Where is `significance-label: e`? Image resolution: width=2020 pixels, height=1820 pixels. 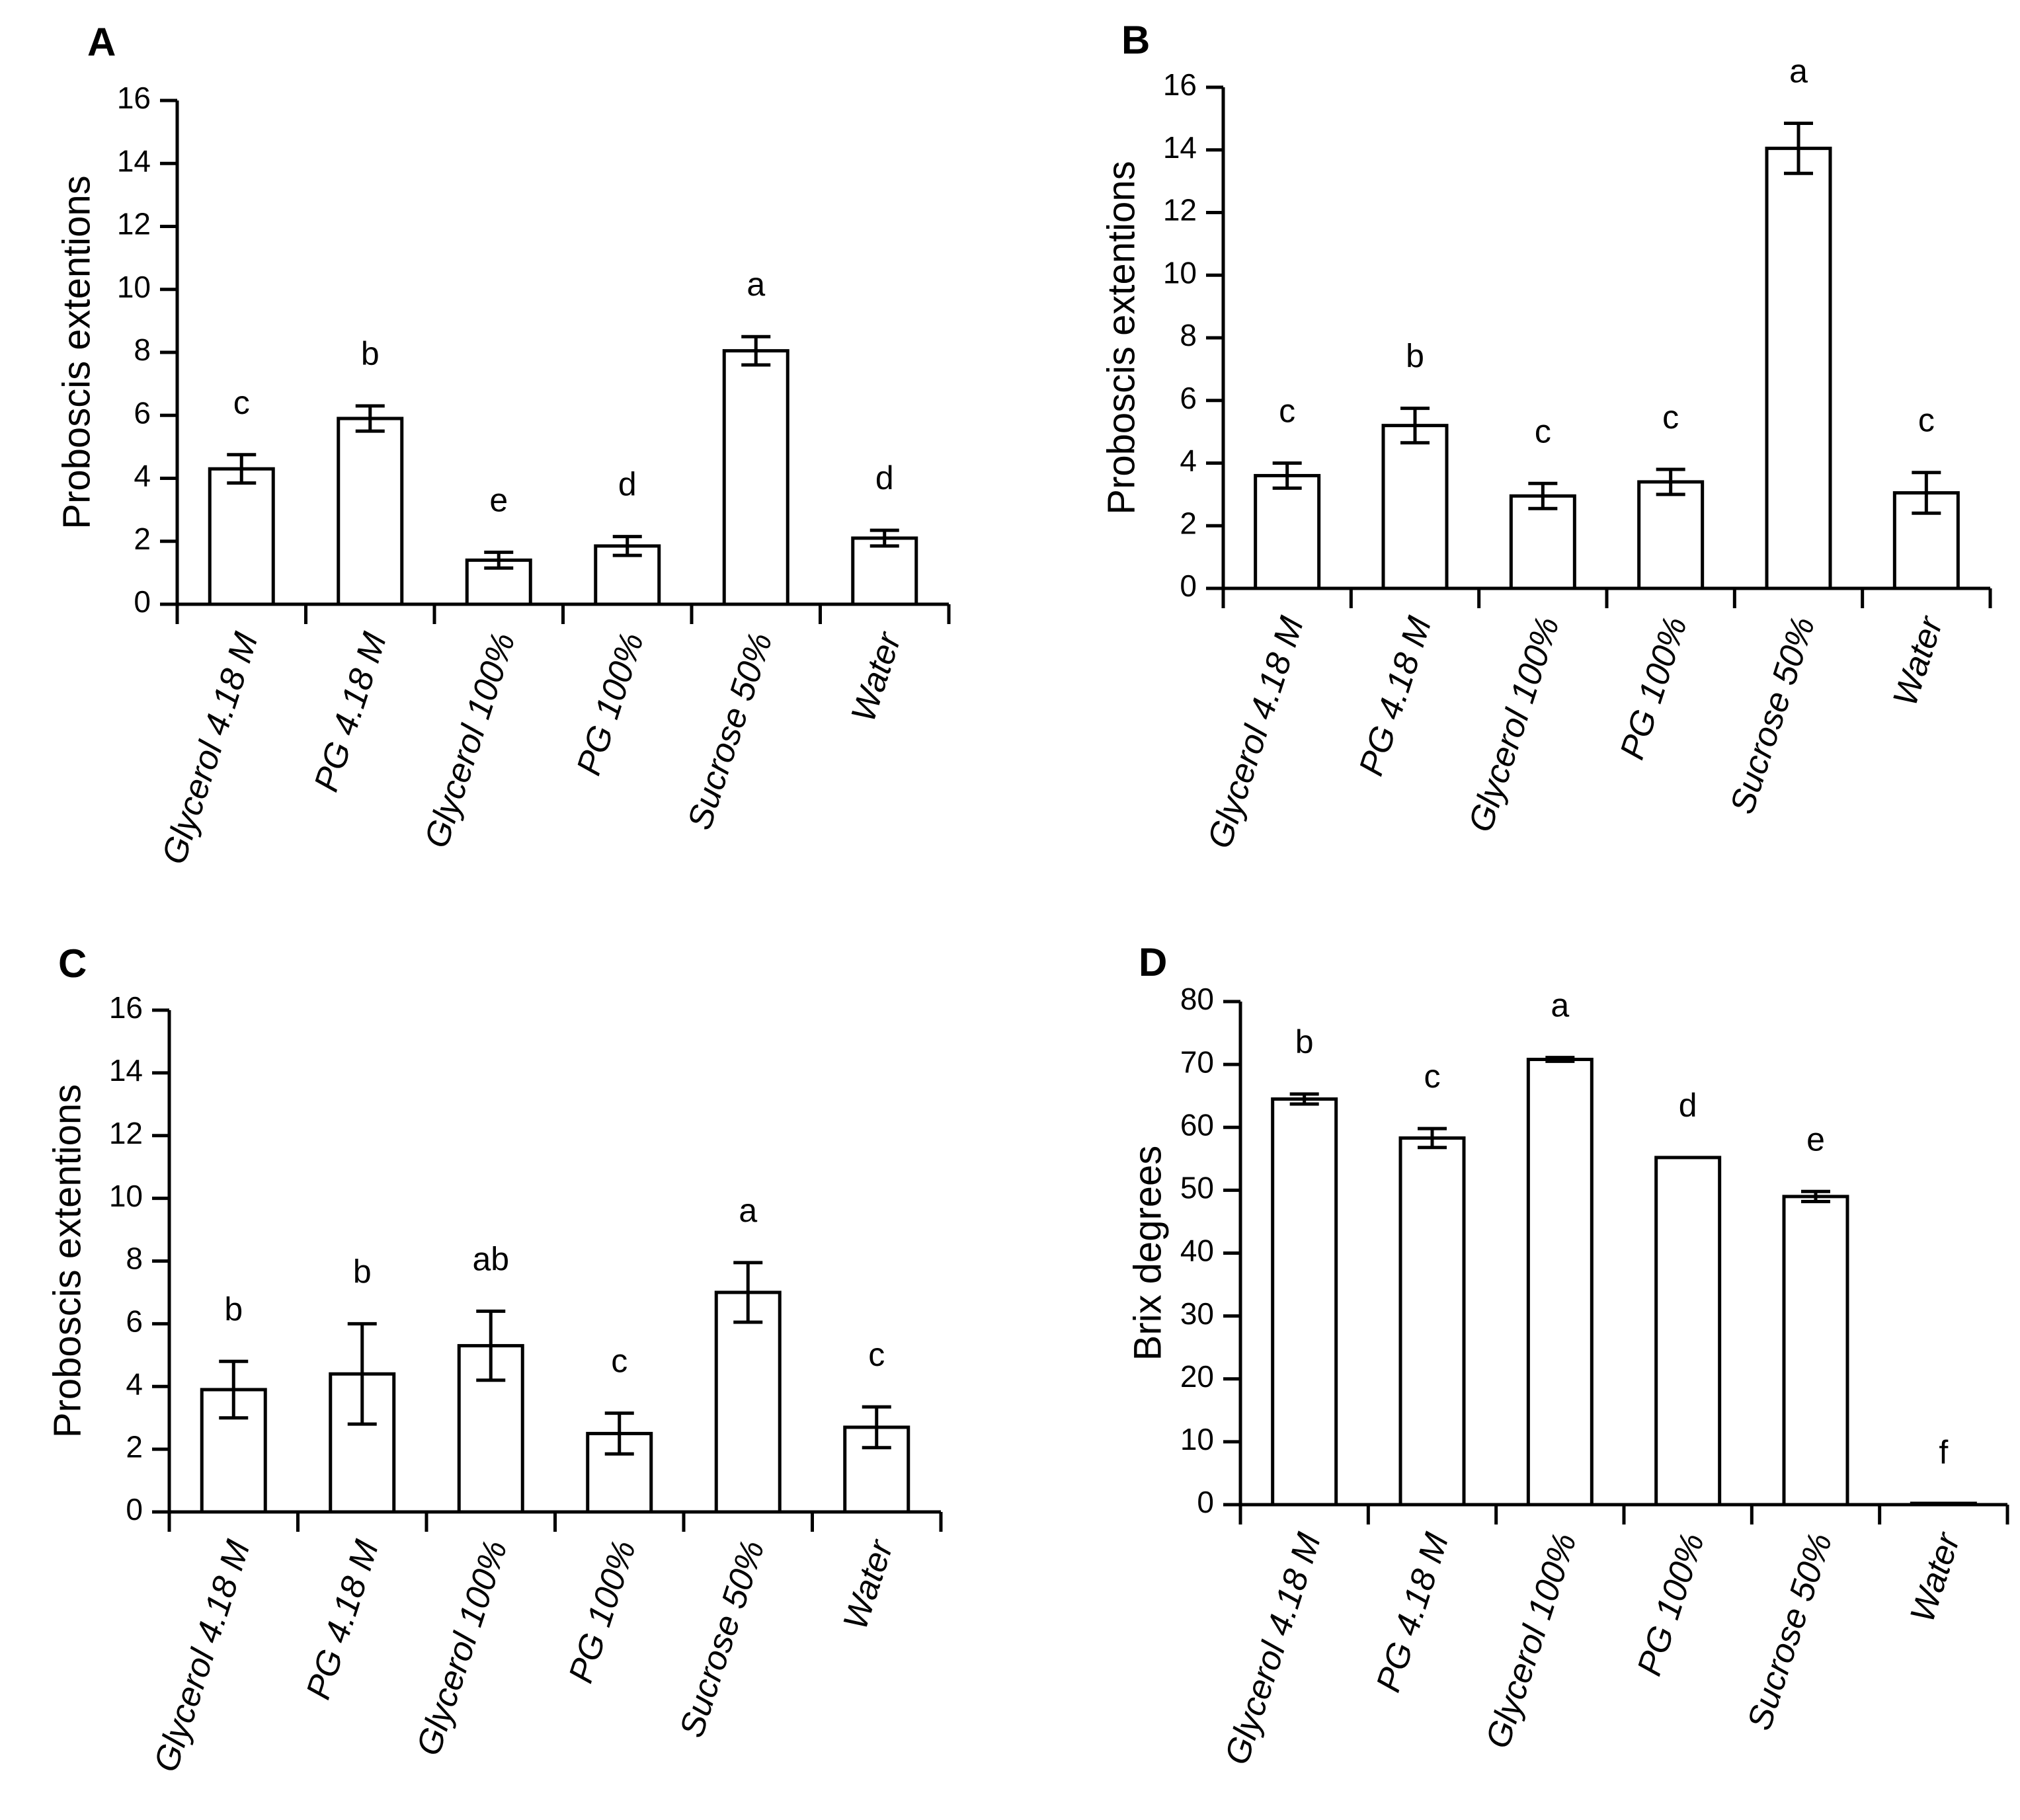
significance-label: e is located at coordinates (1816, 1139).